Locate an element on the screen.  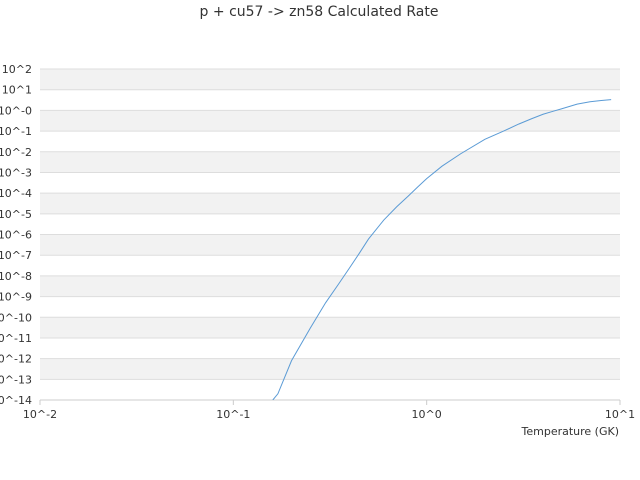
y-tick-label: 10^-6 is located at coordinates (16, 235).